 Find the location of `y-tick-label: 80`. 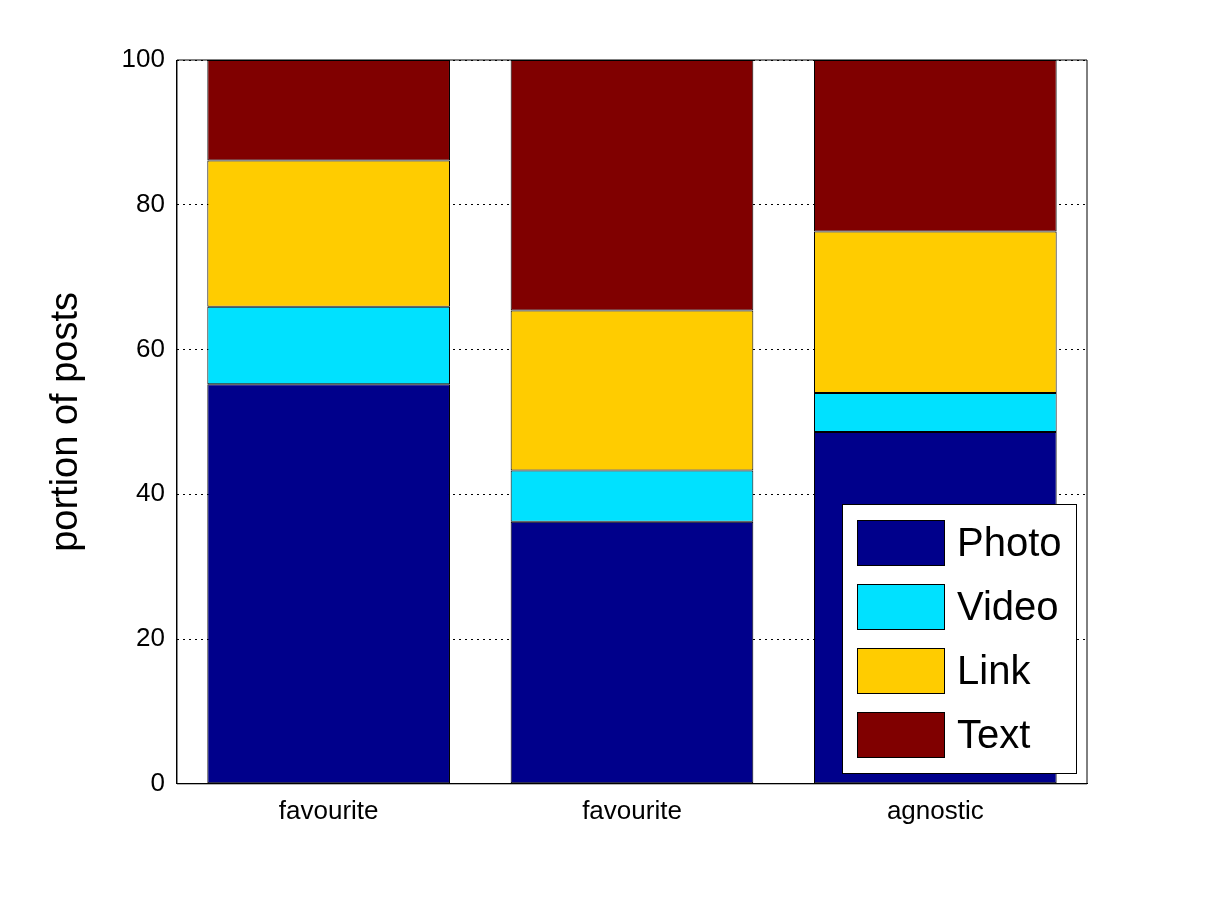

y-tick-label: 80 is located at coordinates (150, 202).